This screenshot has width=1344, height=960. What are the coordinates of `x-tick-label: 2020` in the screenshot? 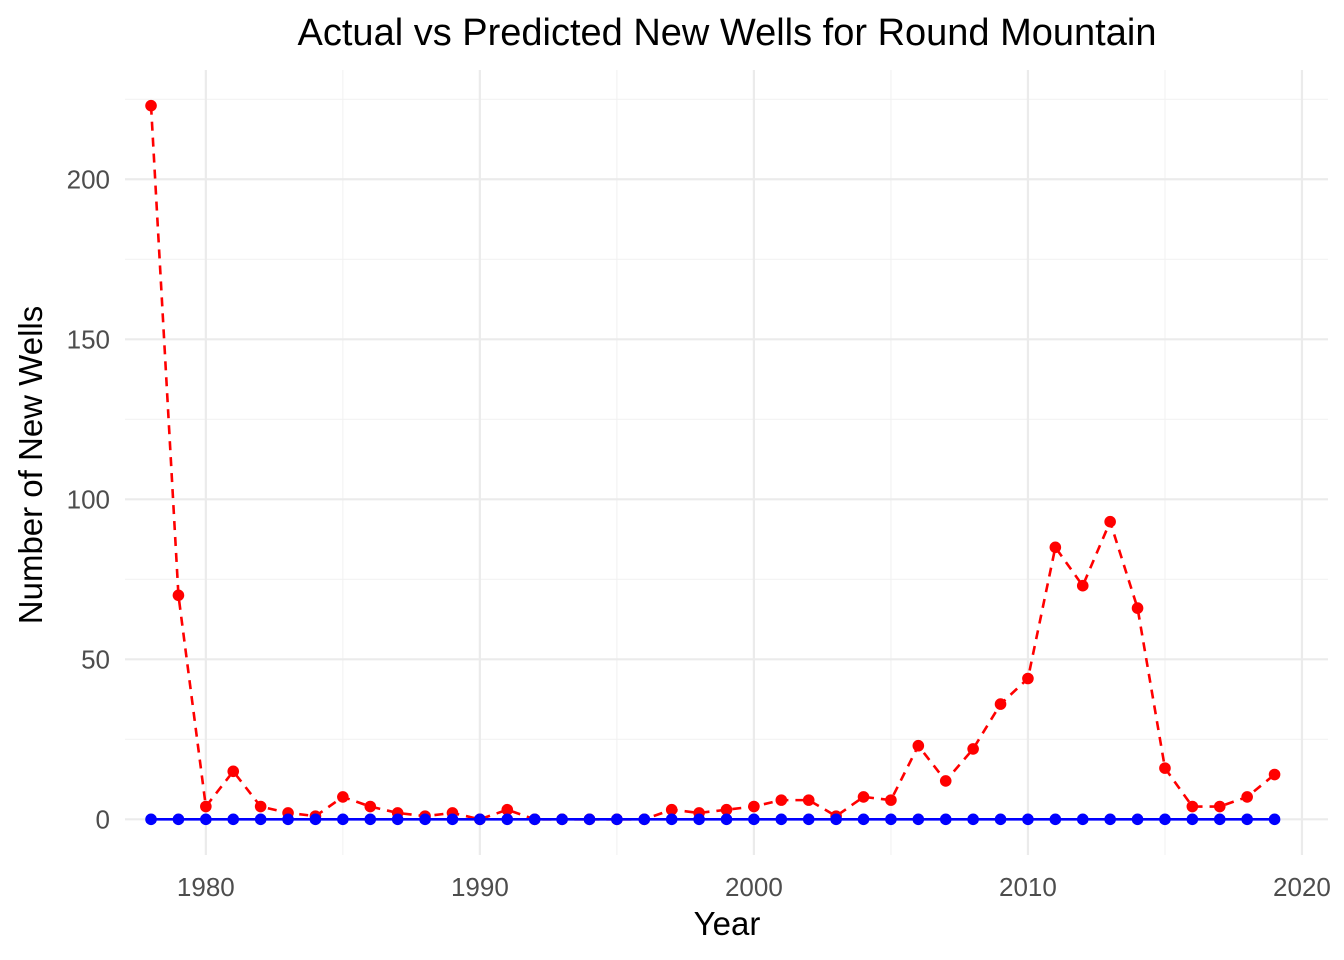 It's located at (1302, 887).